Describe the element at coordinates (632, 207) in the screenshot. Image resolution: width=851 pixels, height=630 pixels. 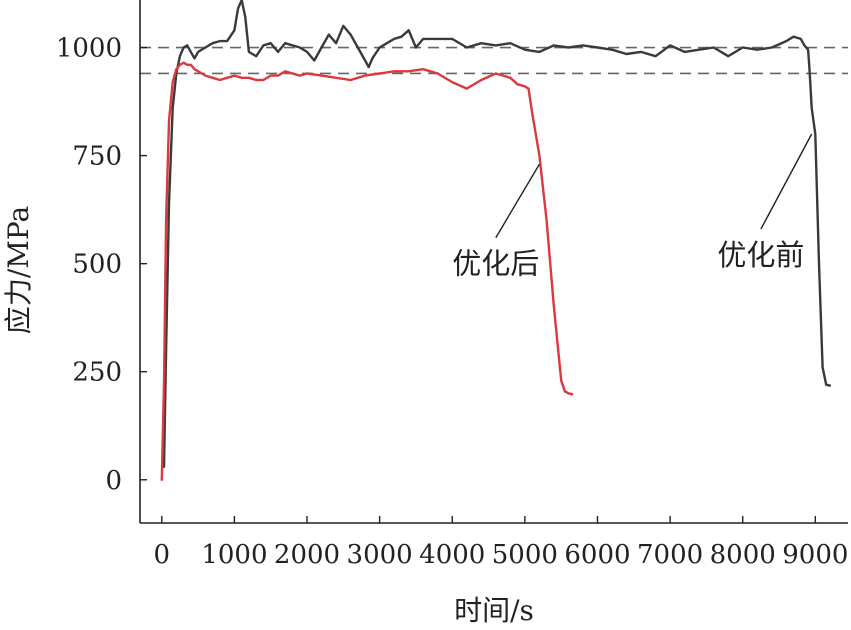
I see `annotations-layer: 优化后 优化前` at that location.